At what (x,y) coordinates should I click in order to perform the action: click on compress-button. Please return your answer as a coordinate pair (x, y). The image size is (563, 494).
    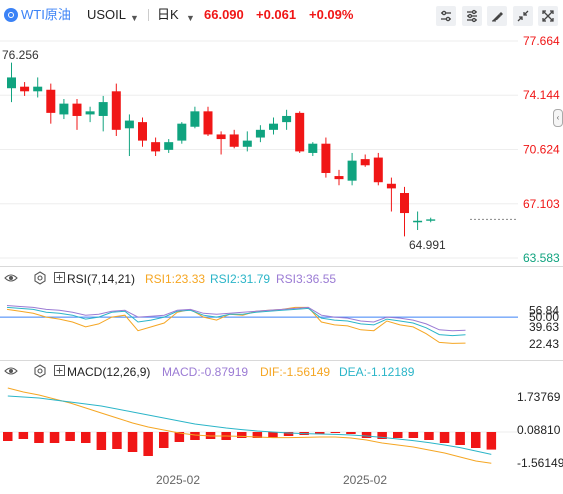
    Looking at the image, I should click on (523, 16).